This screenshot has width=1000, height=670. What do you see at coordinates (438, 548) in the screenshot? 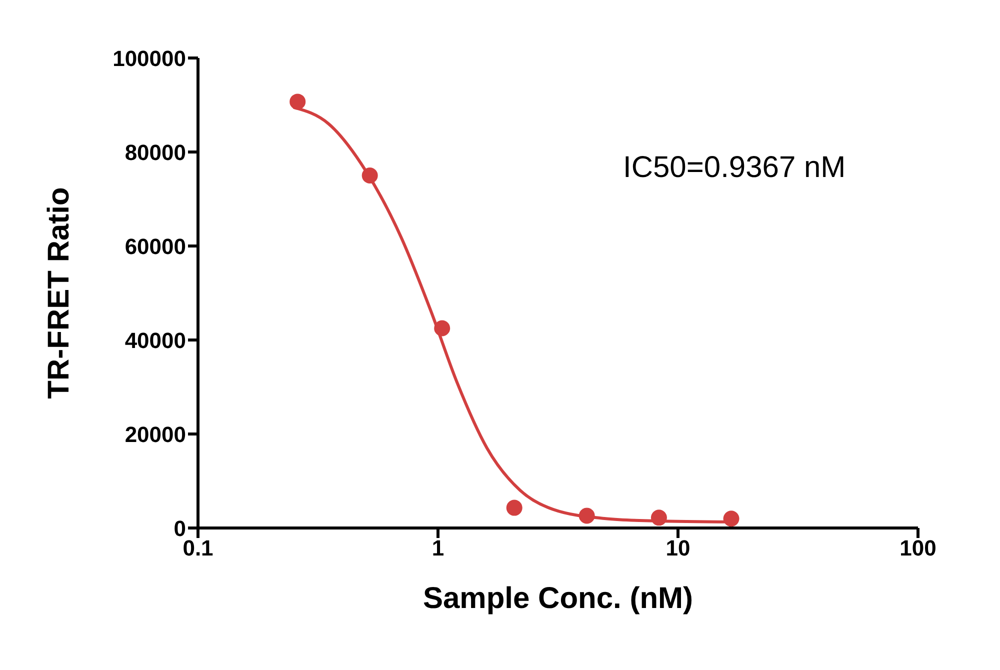
I see `x-tick-label: 1` at bounding box center [438, 548].